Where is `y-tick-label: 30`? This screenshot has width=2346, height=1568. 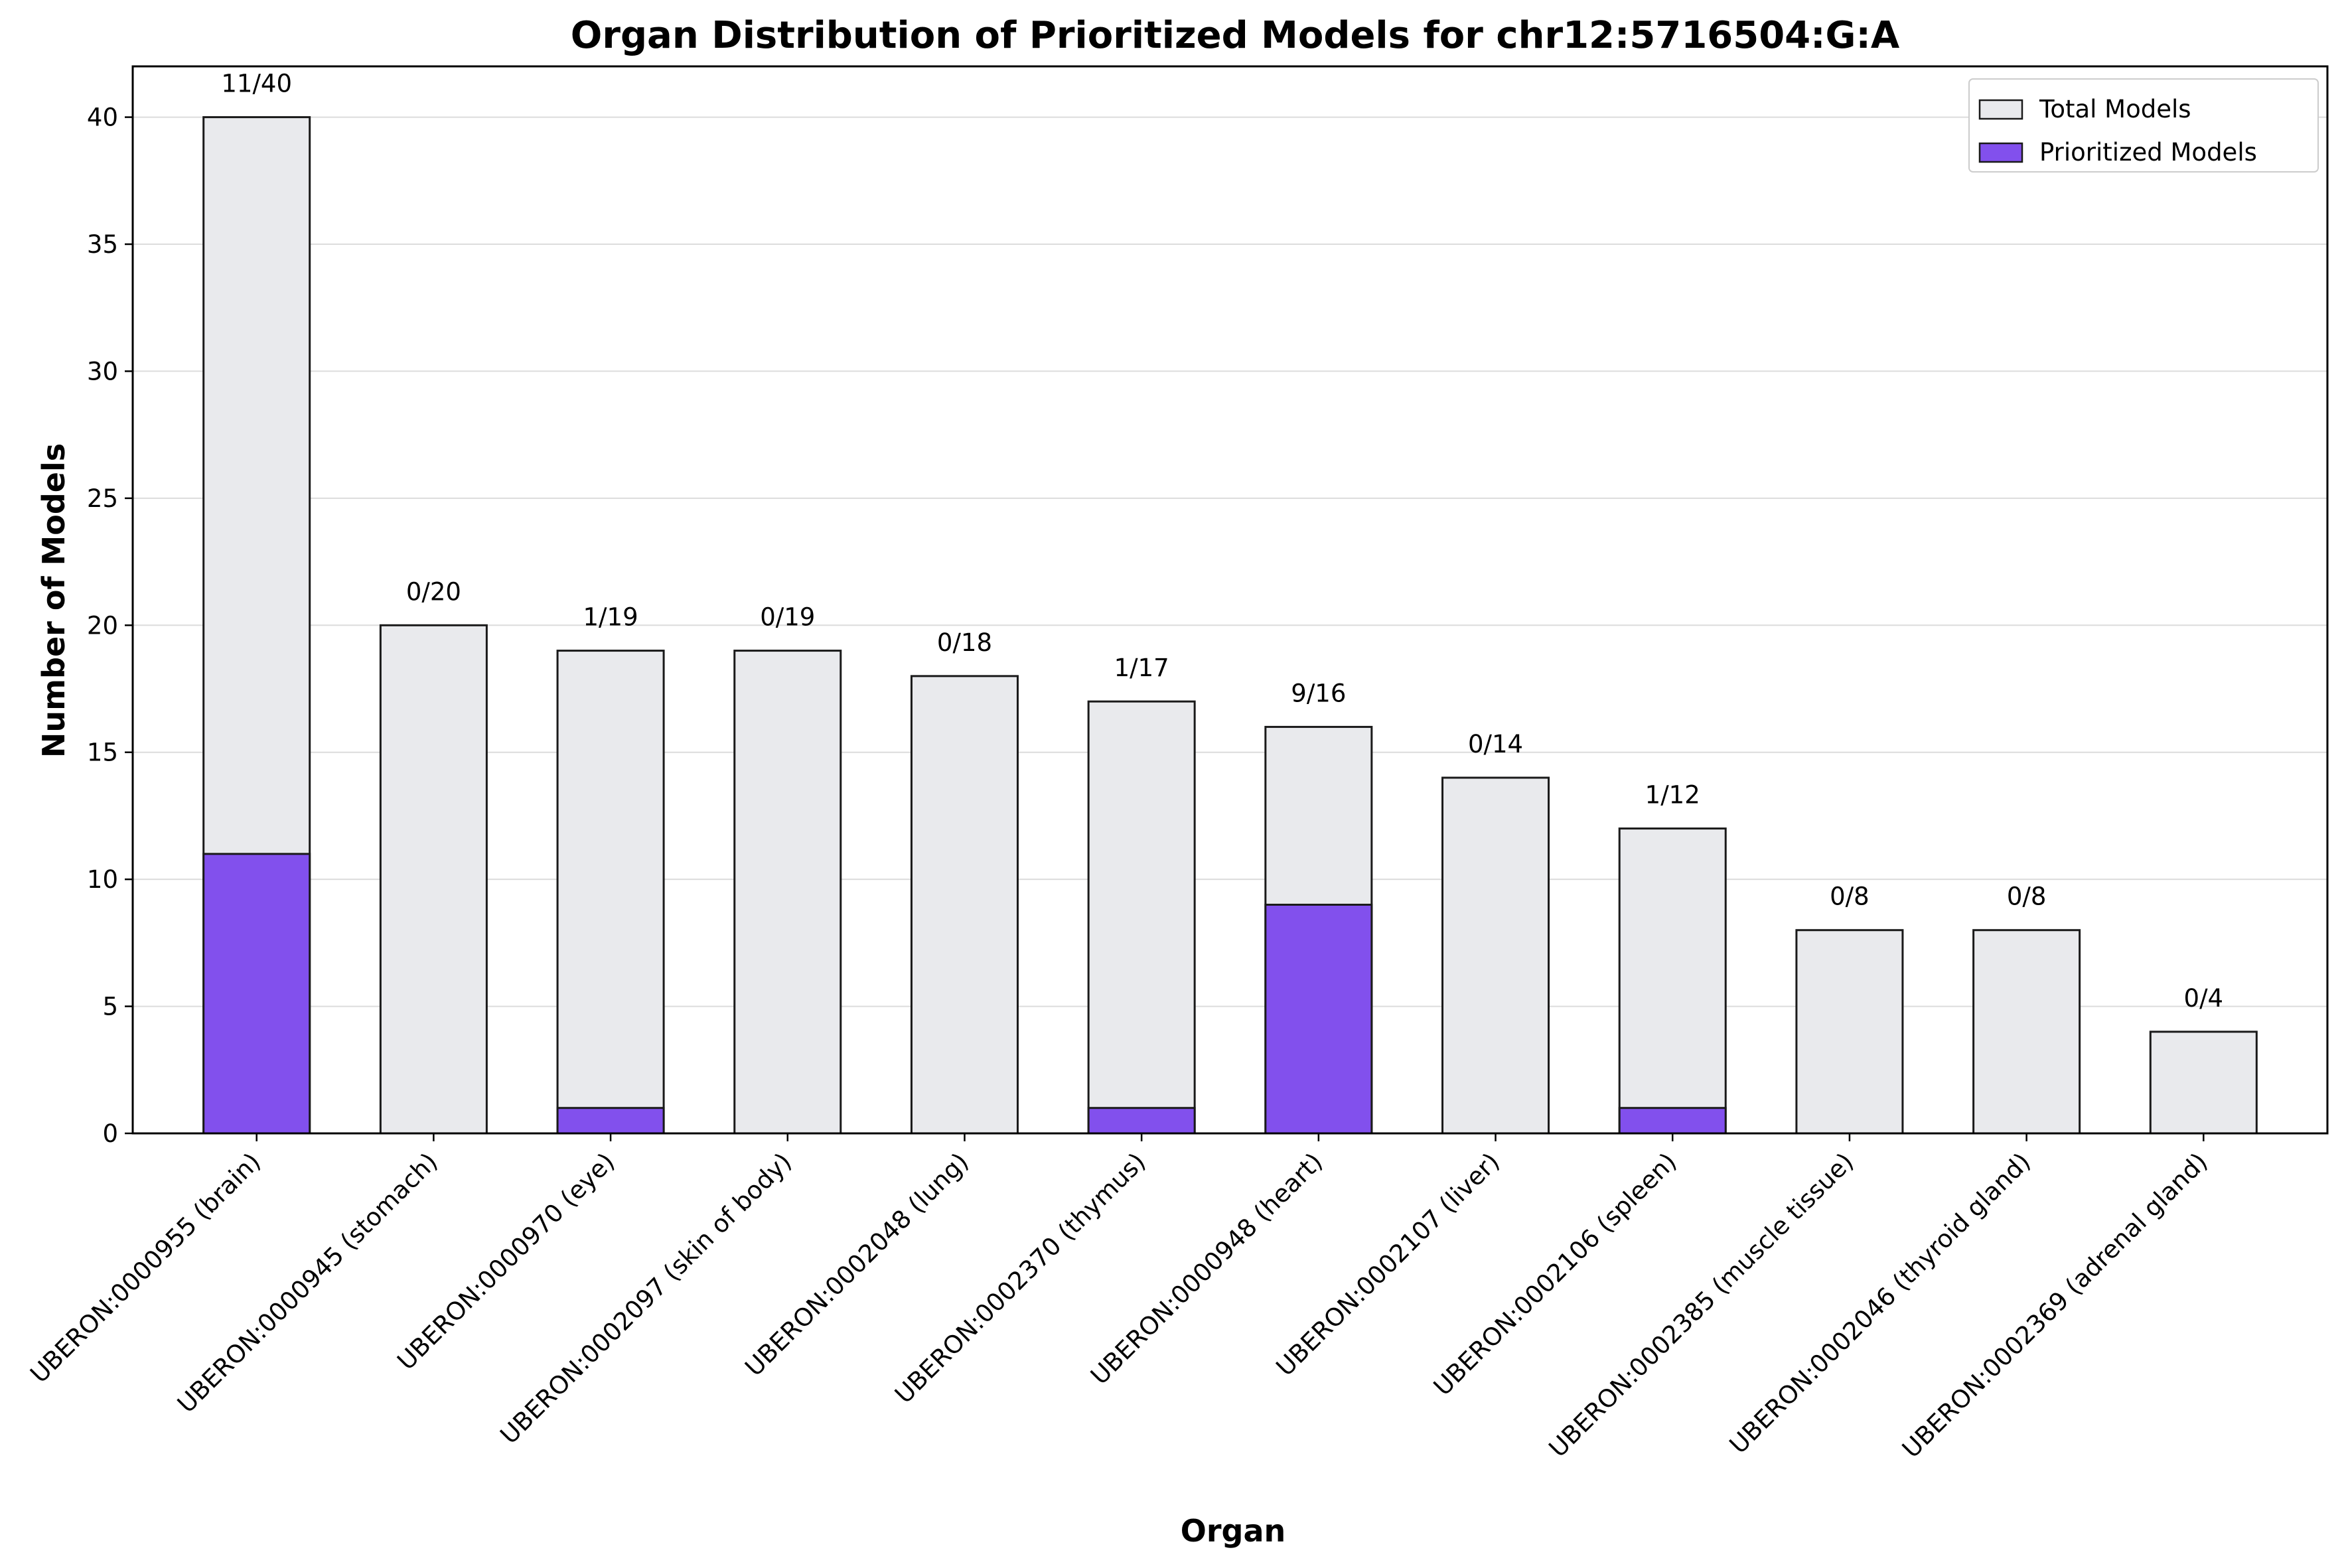 y-tick-label: 30 is located at coordinates (102, 371).